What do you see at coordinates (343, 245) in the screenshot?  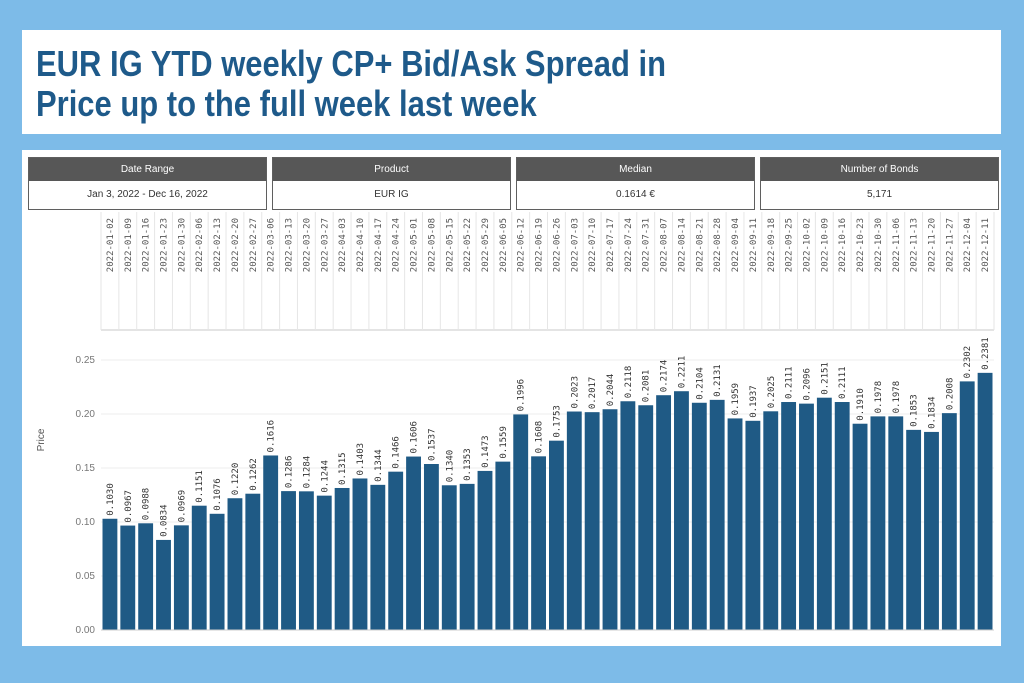 I see `x-tick-label: 2022-04-03` at bounding box center [343, 245].